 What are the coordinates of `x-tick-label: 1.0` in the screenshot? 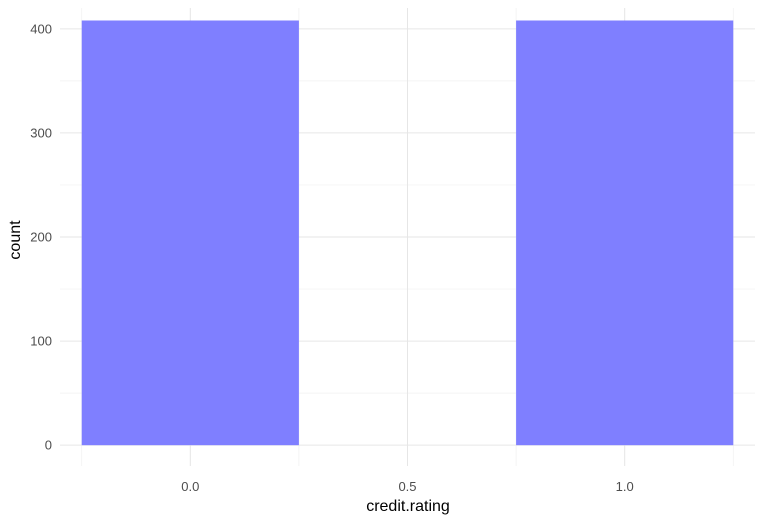 It's located at (625, 486).